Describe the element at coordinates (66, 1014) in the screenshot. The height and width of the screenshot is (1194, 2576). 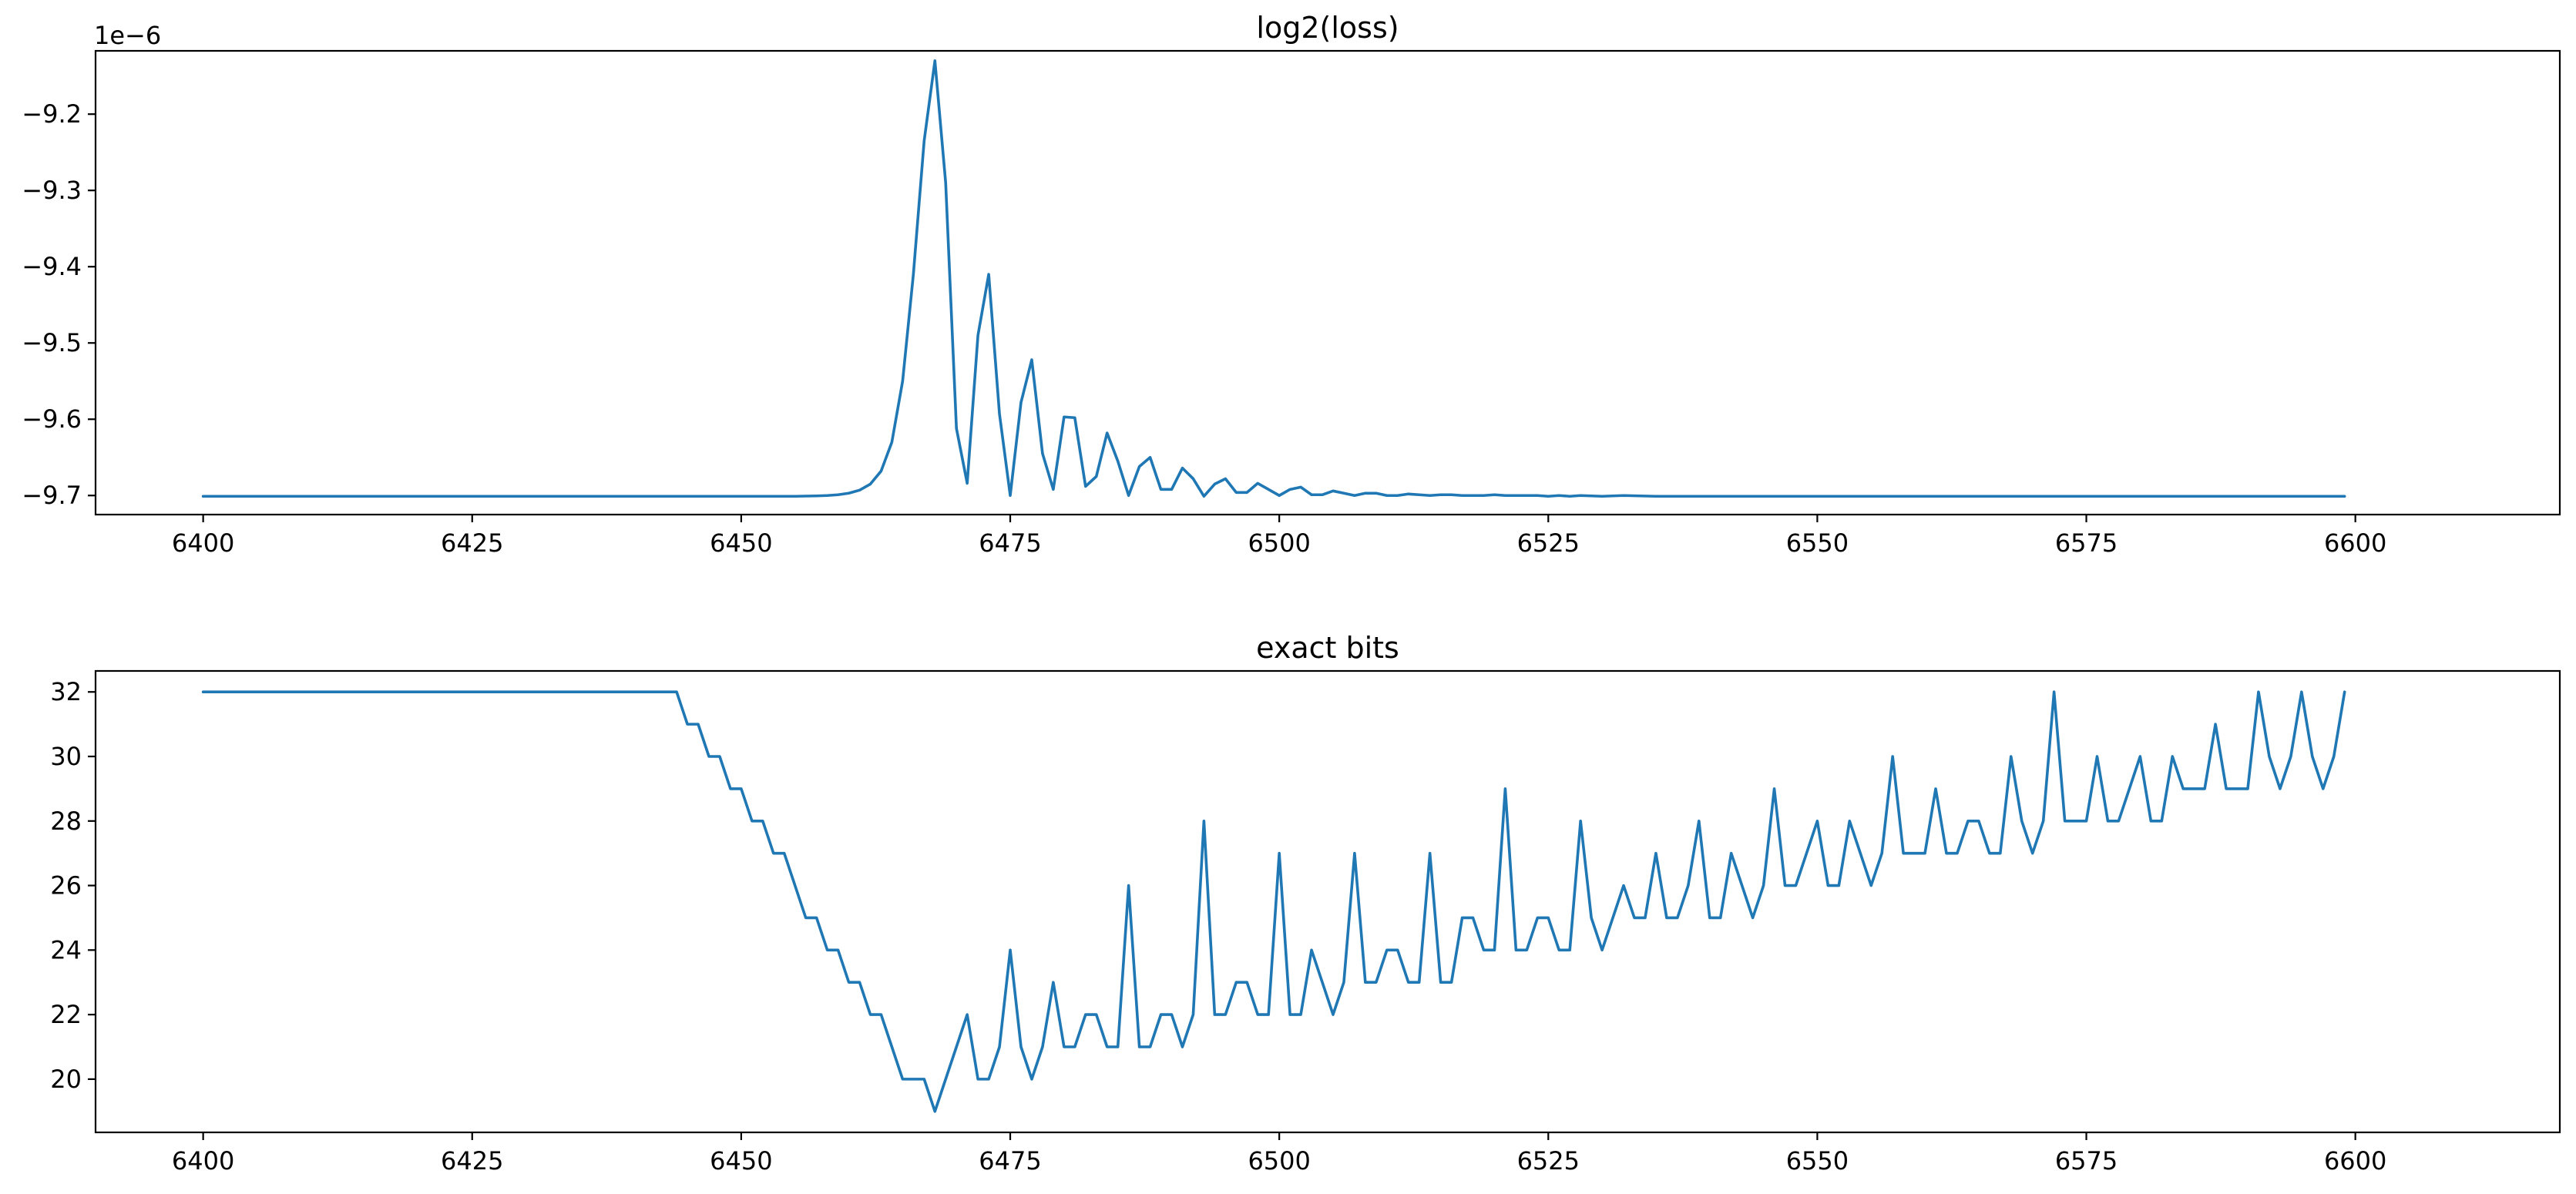
I see `y-tick-label: 22` at that location.